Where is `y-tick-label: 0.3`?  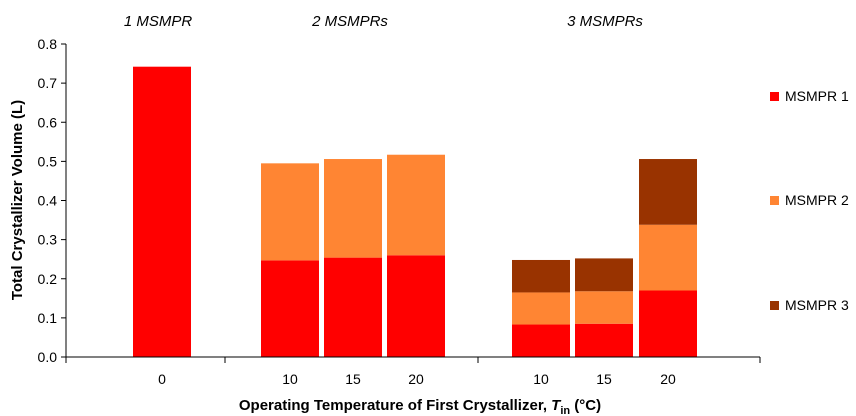 y-tick-label: 0.3 is located at coordinates (48, 240).